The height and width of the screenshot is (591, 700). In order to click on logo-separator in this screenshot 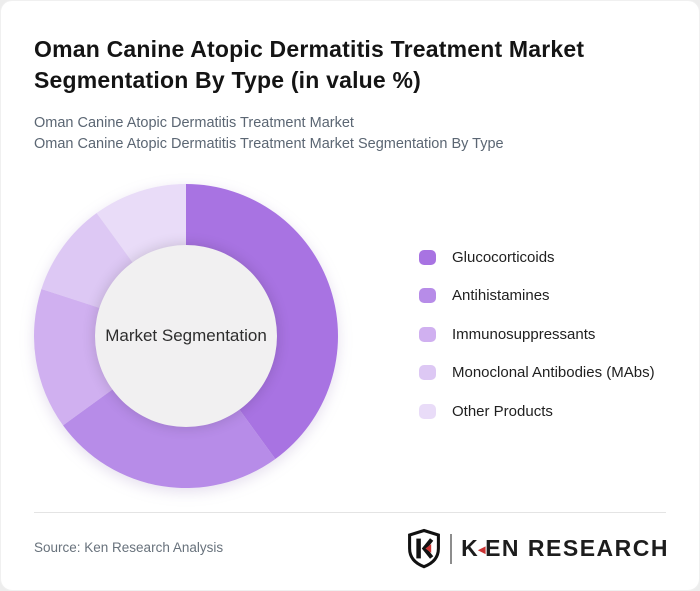, I will do `click(451, 548)`.